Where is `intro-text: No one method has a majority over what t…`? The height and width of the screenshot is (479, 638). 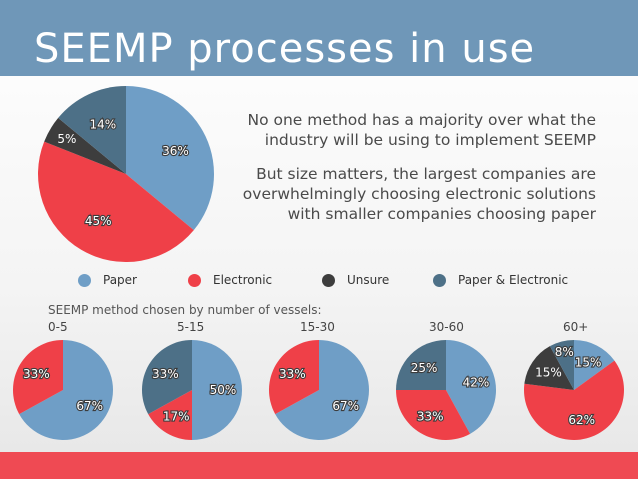 intro-text: No one method has a majority over what t… is located at coordinates (417, 174).